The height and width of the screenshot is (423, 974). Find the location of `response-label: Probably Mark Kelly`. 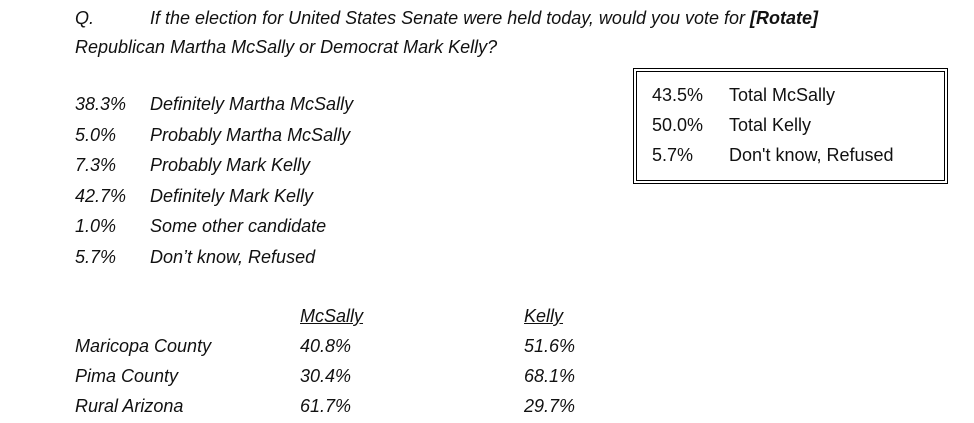

response-label: Probably Mark Kelly is located at coordinates (230, 165).